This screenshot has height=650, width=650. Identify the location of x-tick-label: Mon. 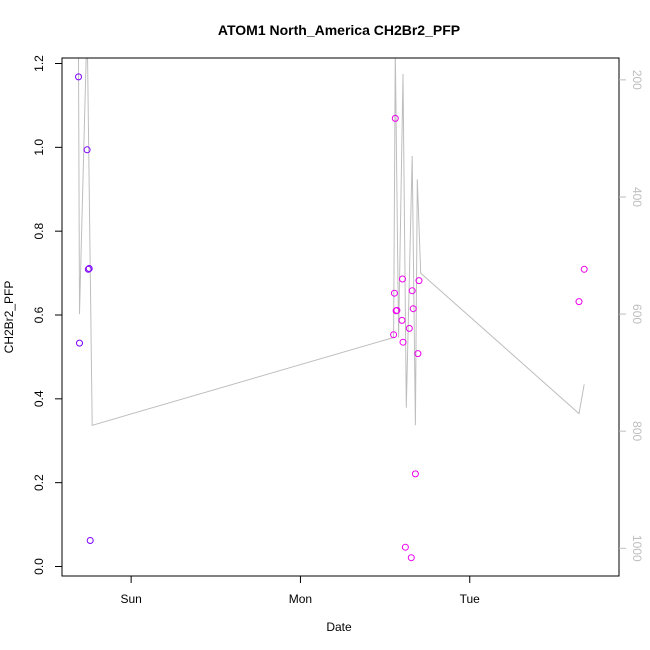
(300, 599).